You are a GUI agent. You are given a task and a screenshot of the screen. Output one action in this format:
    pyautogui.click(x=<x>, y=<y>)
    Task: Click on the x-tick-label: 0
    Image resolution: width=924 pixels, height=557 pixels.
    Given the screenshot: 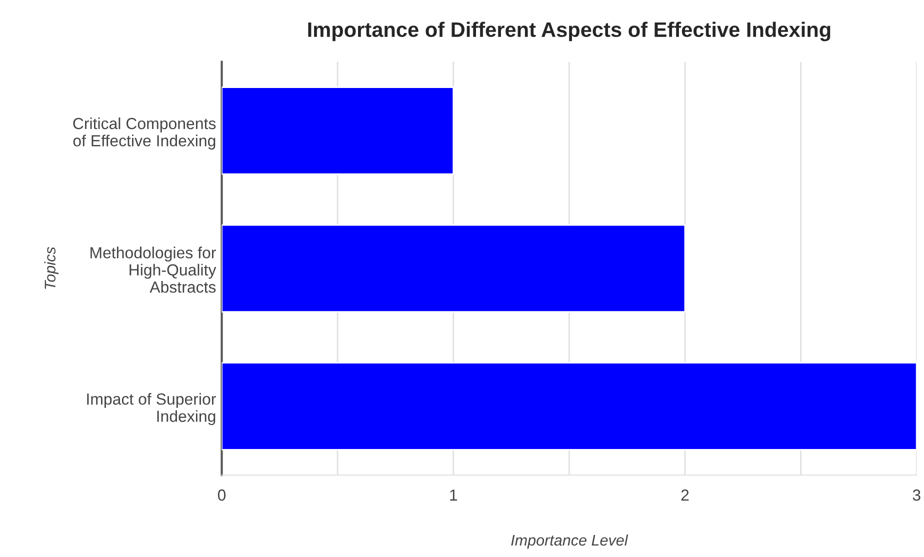 What is the action you would take?
    pyautogui.click(x=222, y=495)
    